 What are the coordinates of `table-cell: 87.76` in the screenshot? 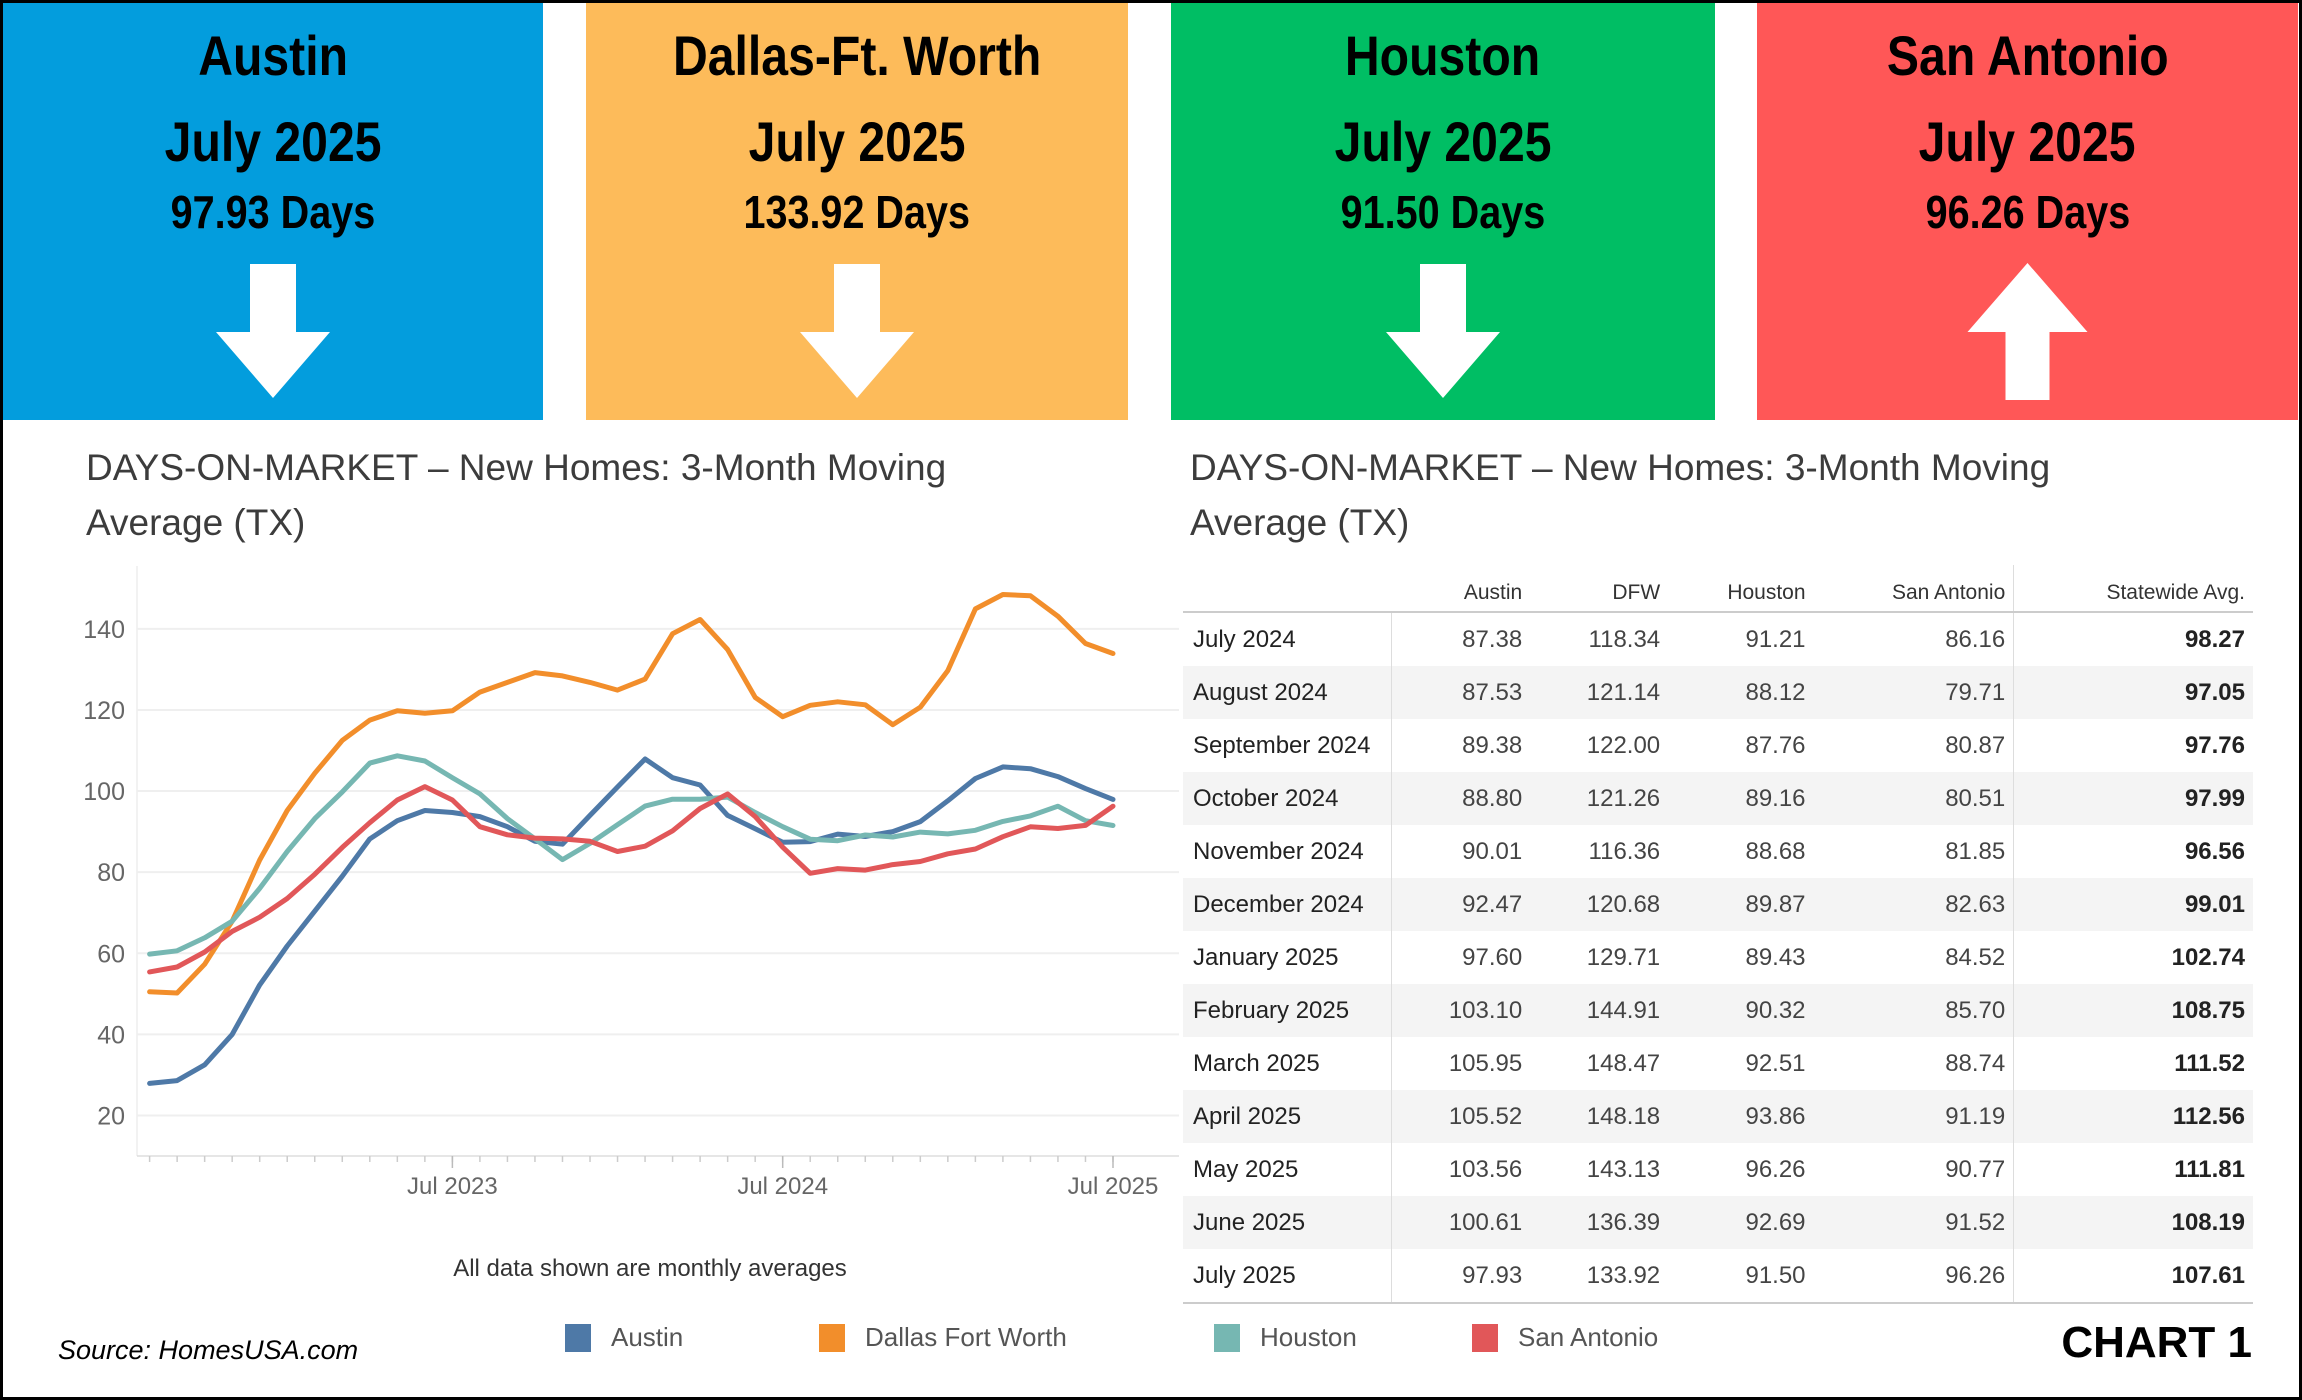 It's located at (1775, 745).